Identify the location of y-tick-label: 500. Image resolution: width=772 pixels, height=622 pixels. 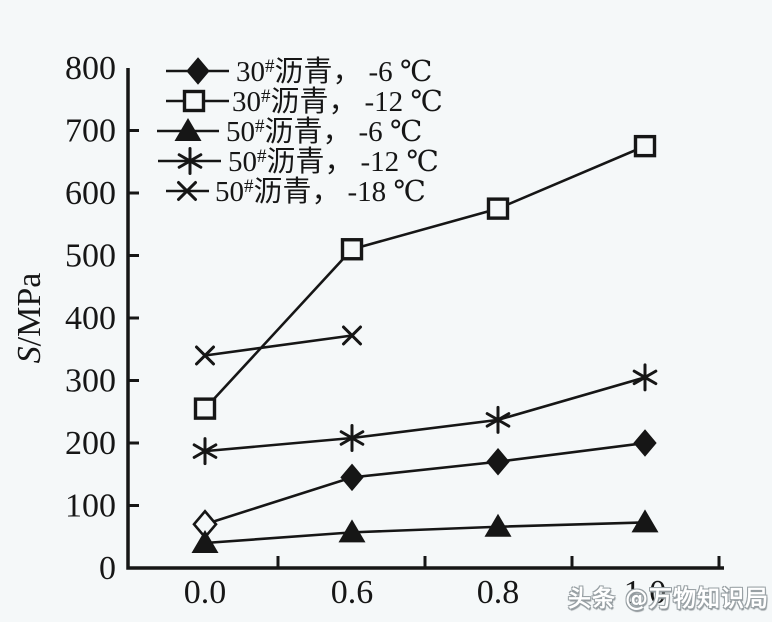
(90, 256).